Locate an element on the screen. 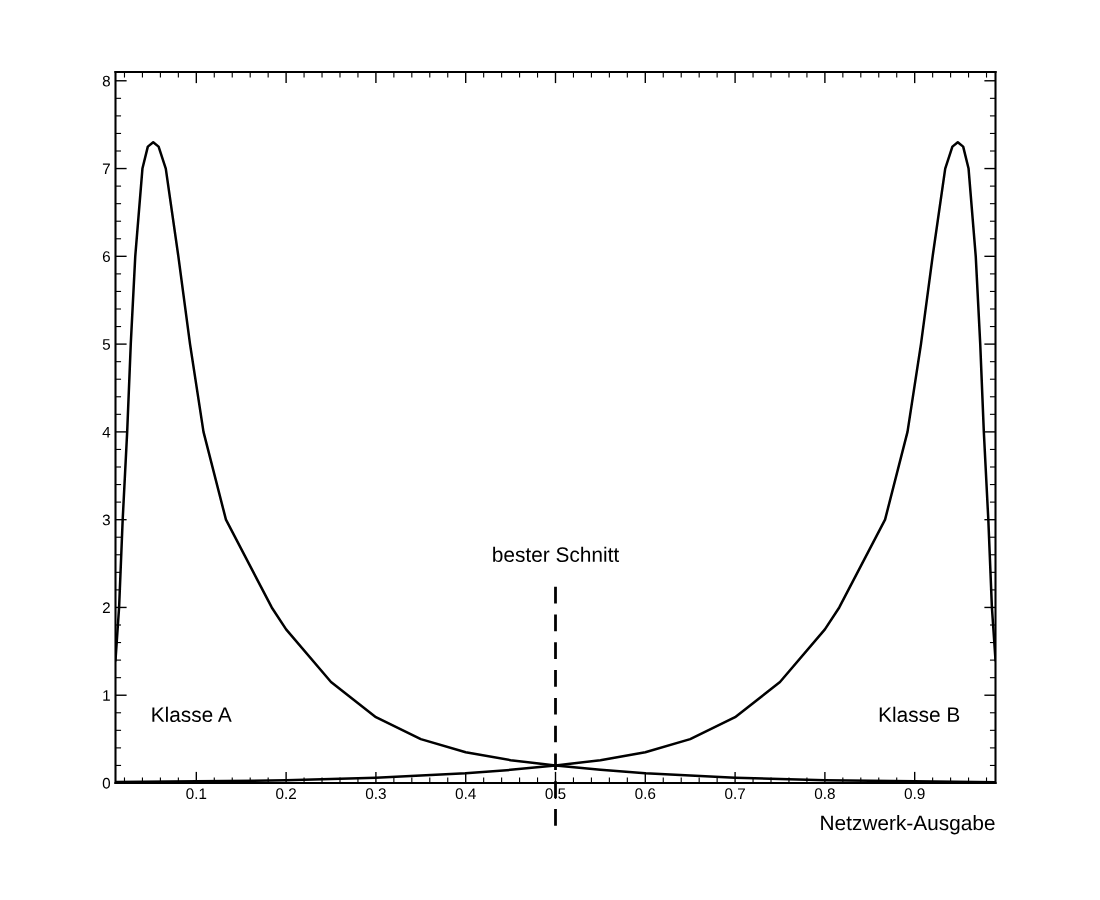 This screenshot has width=1100, height=900. annotation: Klasse A is located at coordinates (192, 714).